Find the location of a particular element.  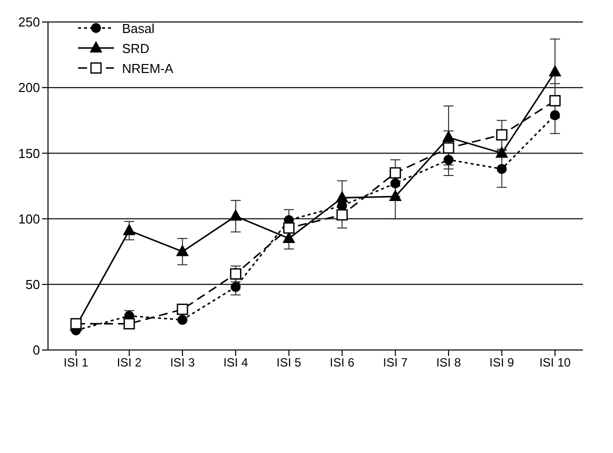

x-tick-label: ISI 7 is located at coordinates (395, 363).